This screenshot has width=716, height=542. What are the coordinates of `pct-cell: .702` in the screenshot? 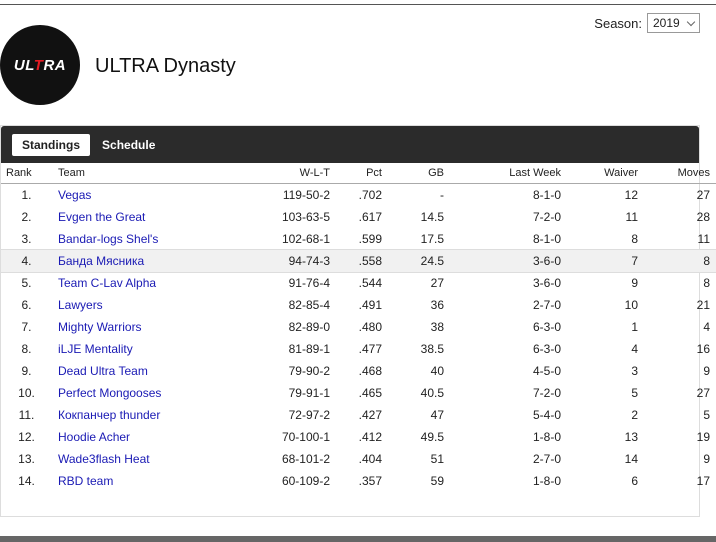 It's located at (370, 195).